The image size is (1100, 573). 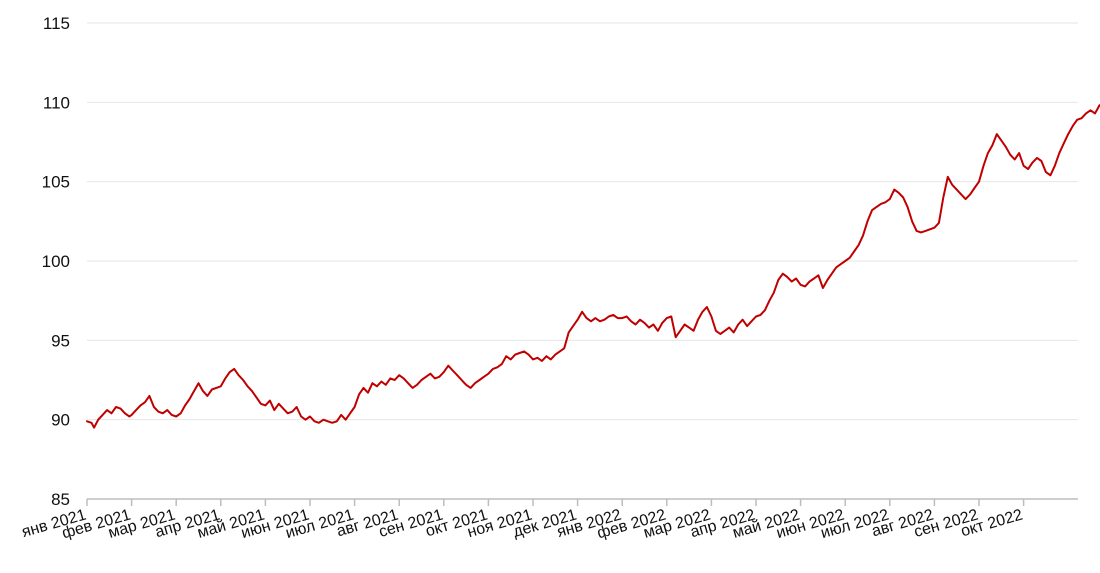 I want to click on y-tick-label: 90, so click(x=60, y=420).